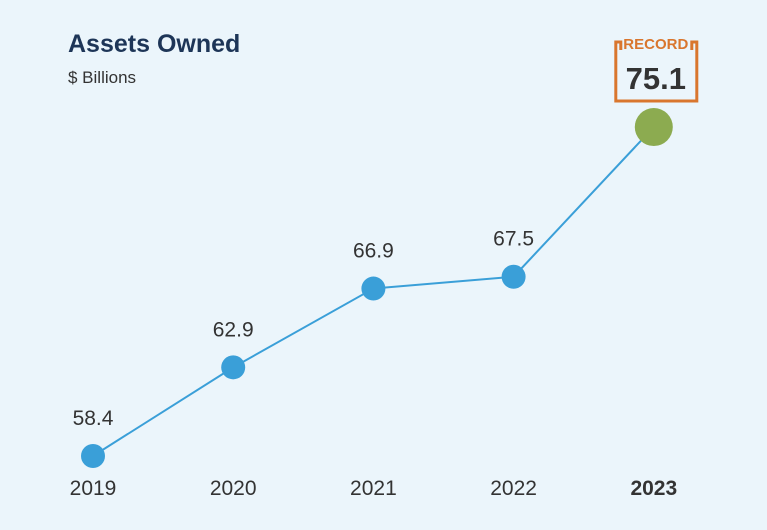  Describe the element at coordinates (233, 488) in the screenshot. I see `x-tick-label: 2020` at that location.